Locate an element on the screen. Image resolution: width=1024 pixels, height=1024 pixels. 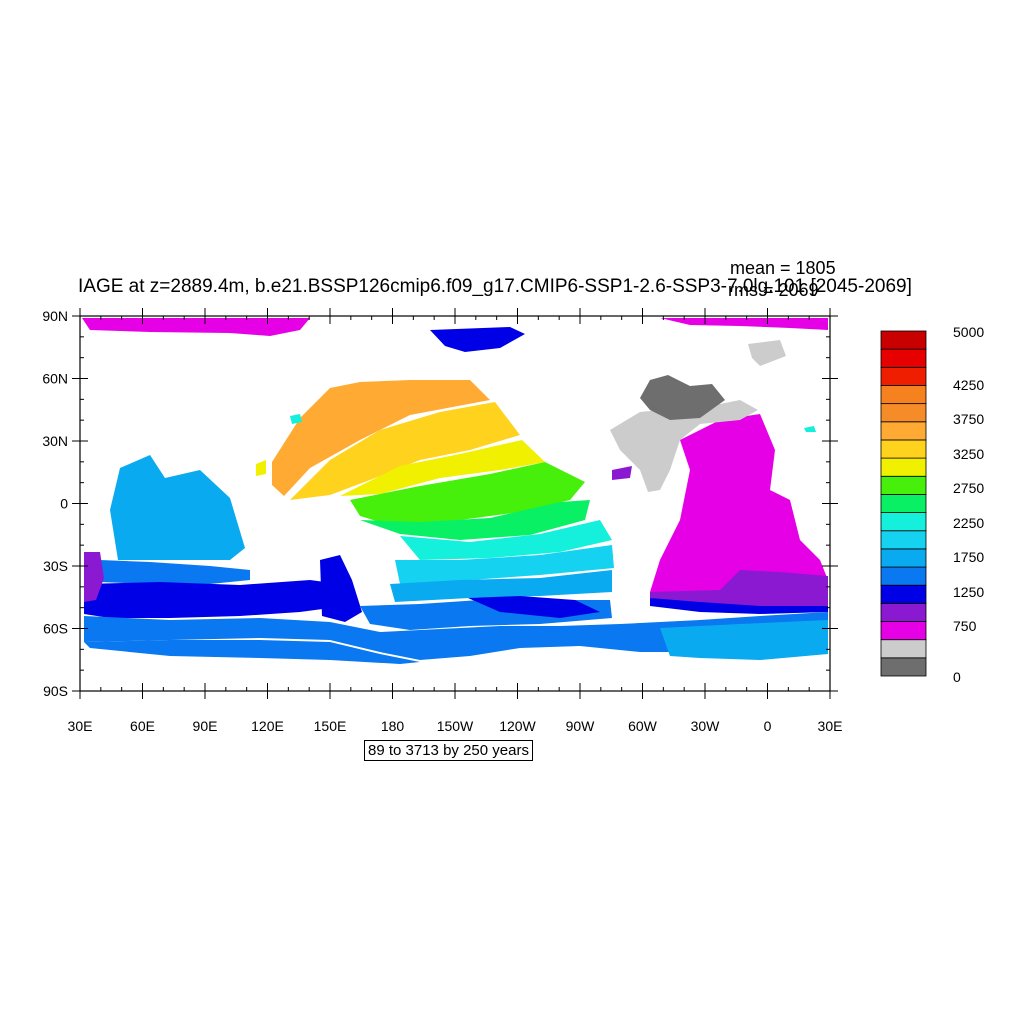
rms-stat: rms = 2069 is located at coordinates (773, 290).